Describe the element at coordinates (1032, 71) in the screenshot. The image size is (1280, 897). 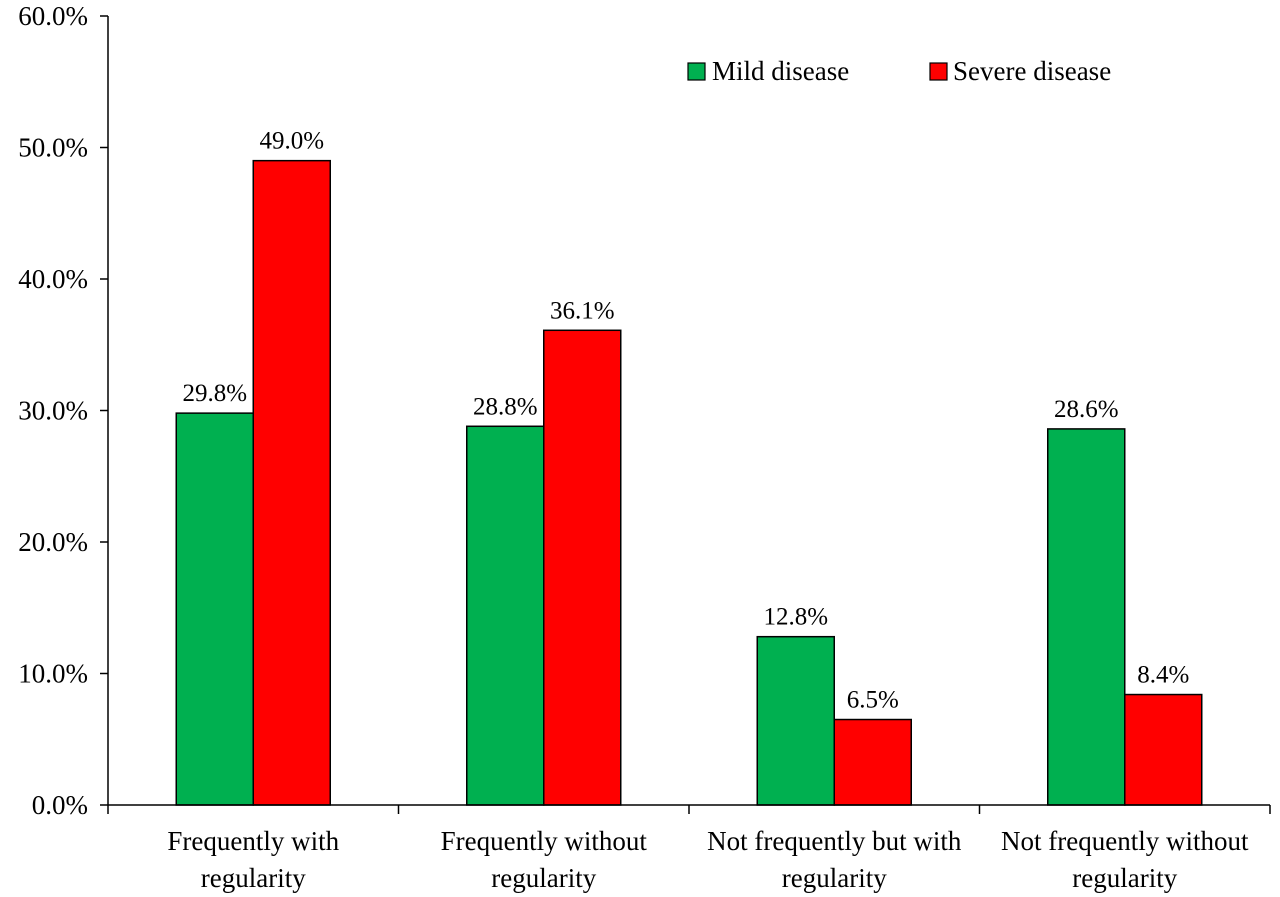
I see `legend-label-severe: Severe disease` at that location.